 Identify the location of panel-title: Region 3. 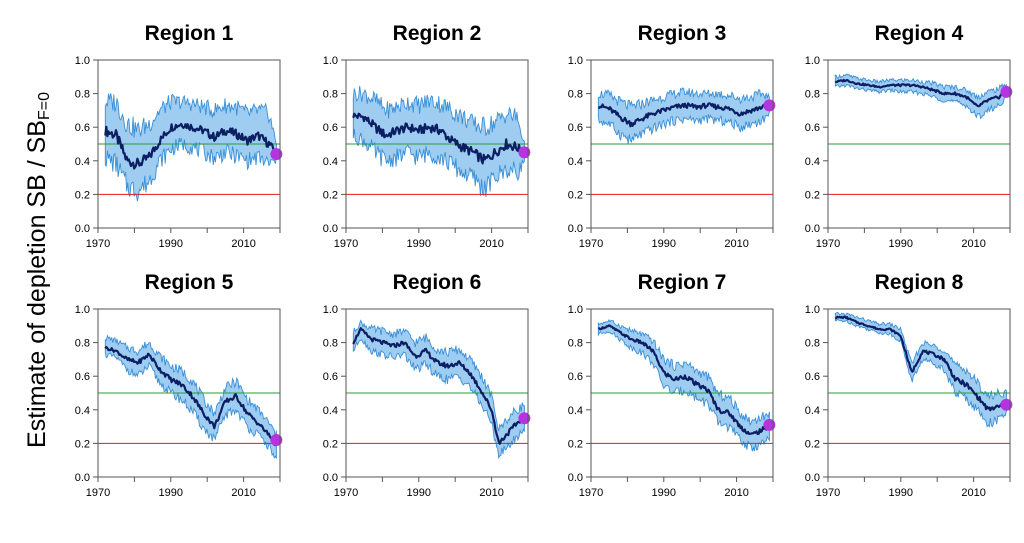
(682, 33).